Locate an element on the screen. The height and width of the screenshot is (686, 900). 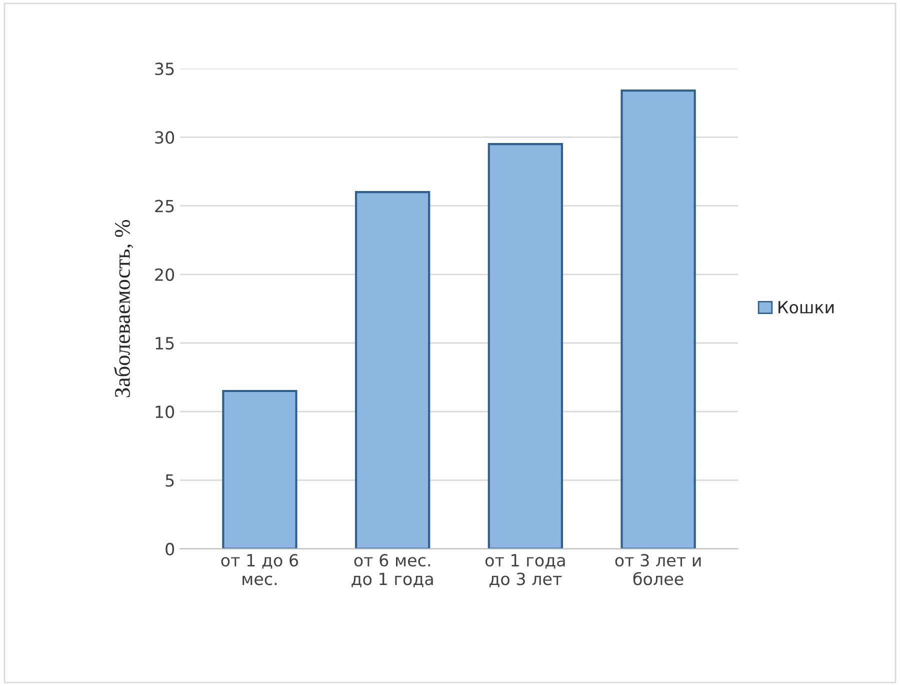
y-tick-label: 10 is located at coordinates (165, 412).